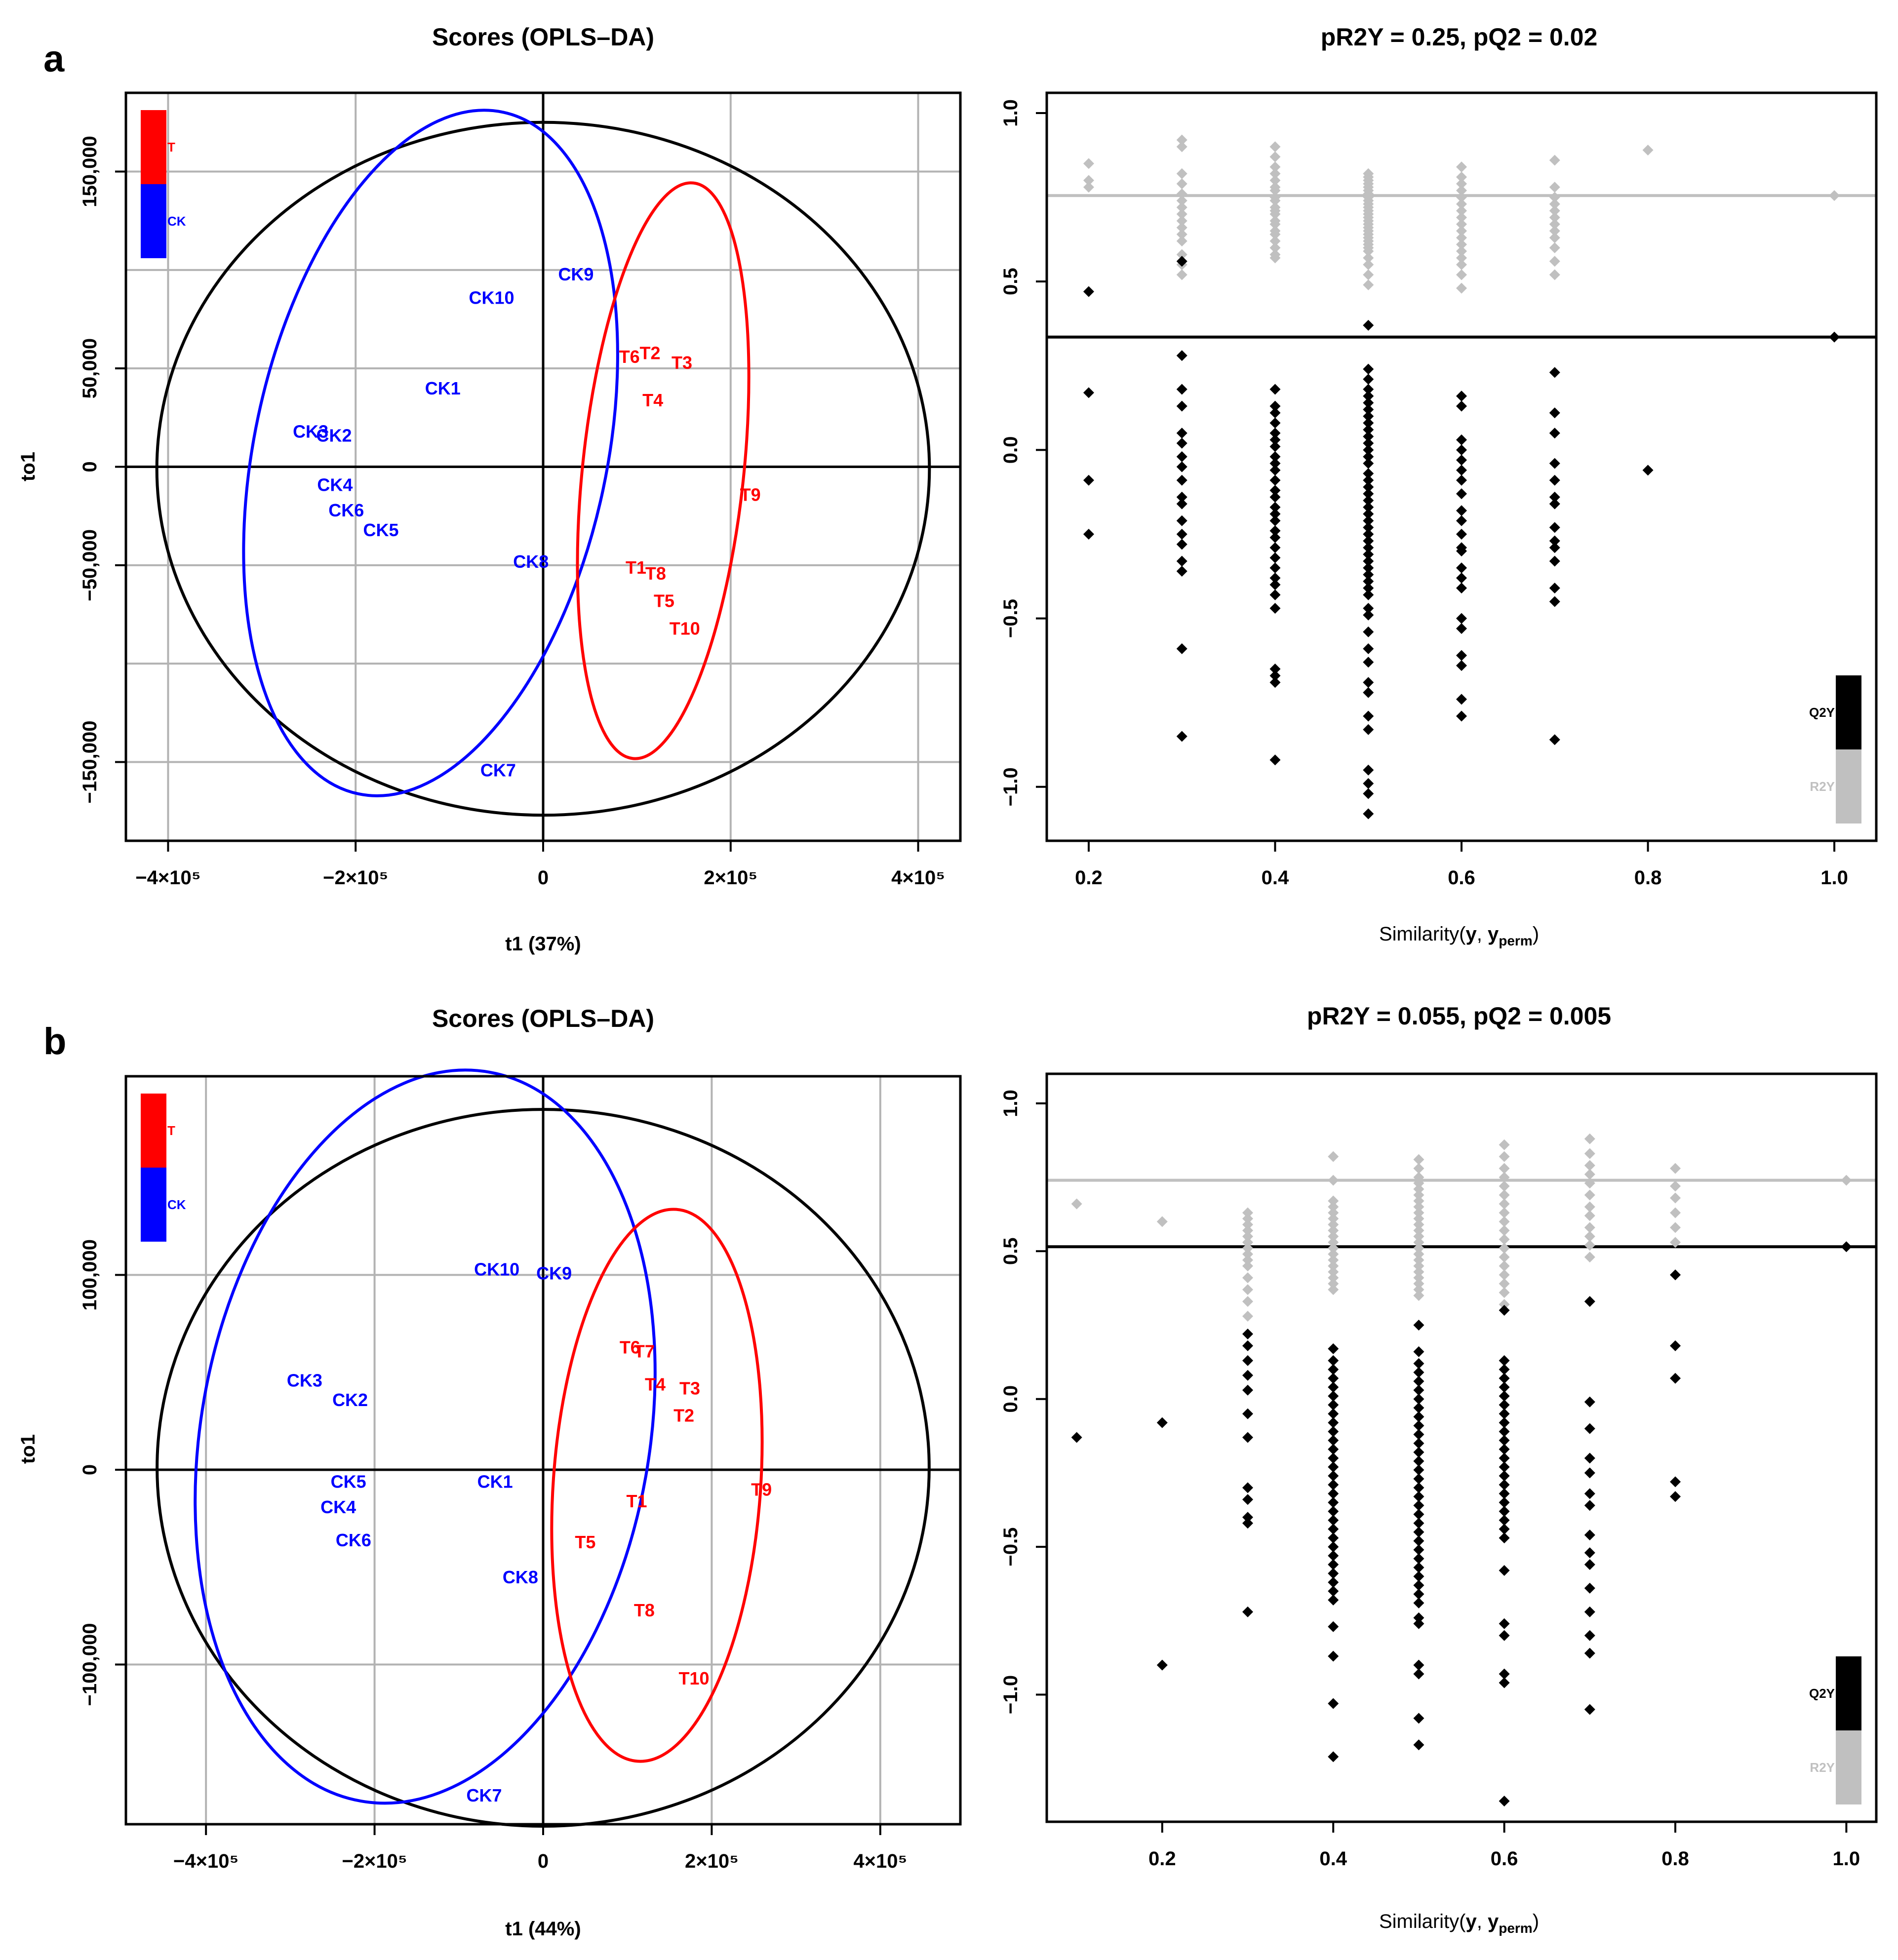 The image size is (1898, 1960). I want to click on y-tick-label: 1.0, so click(1011, 113).